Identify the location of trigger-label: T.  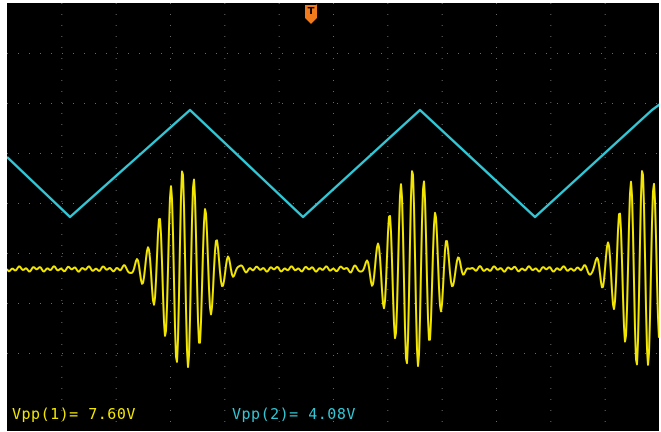
(311, 11).